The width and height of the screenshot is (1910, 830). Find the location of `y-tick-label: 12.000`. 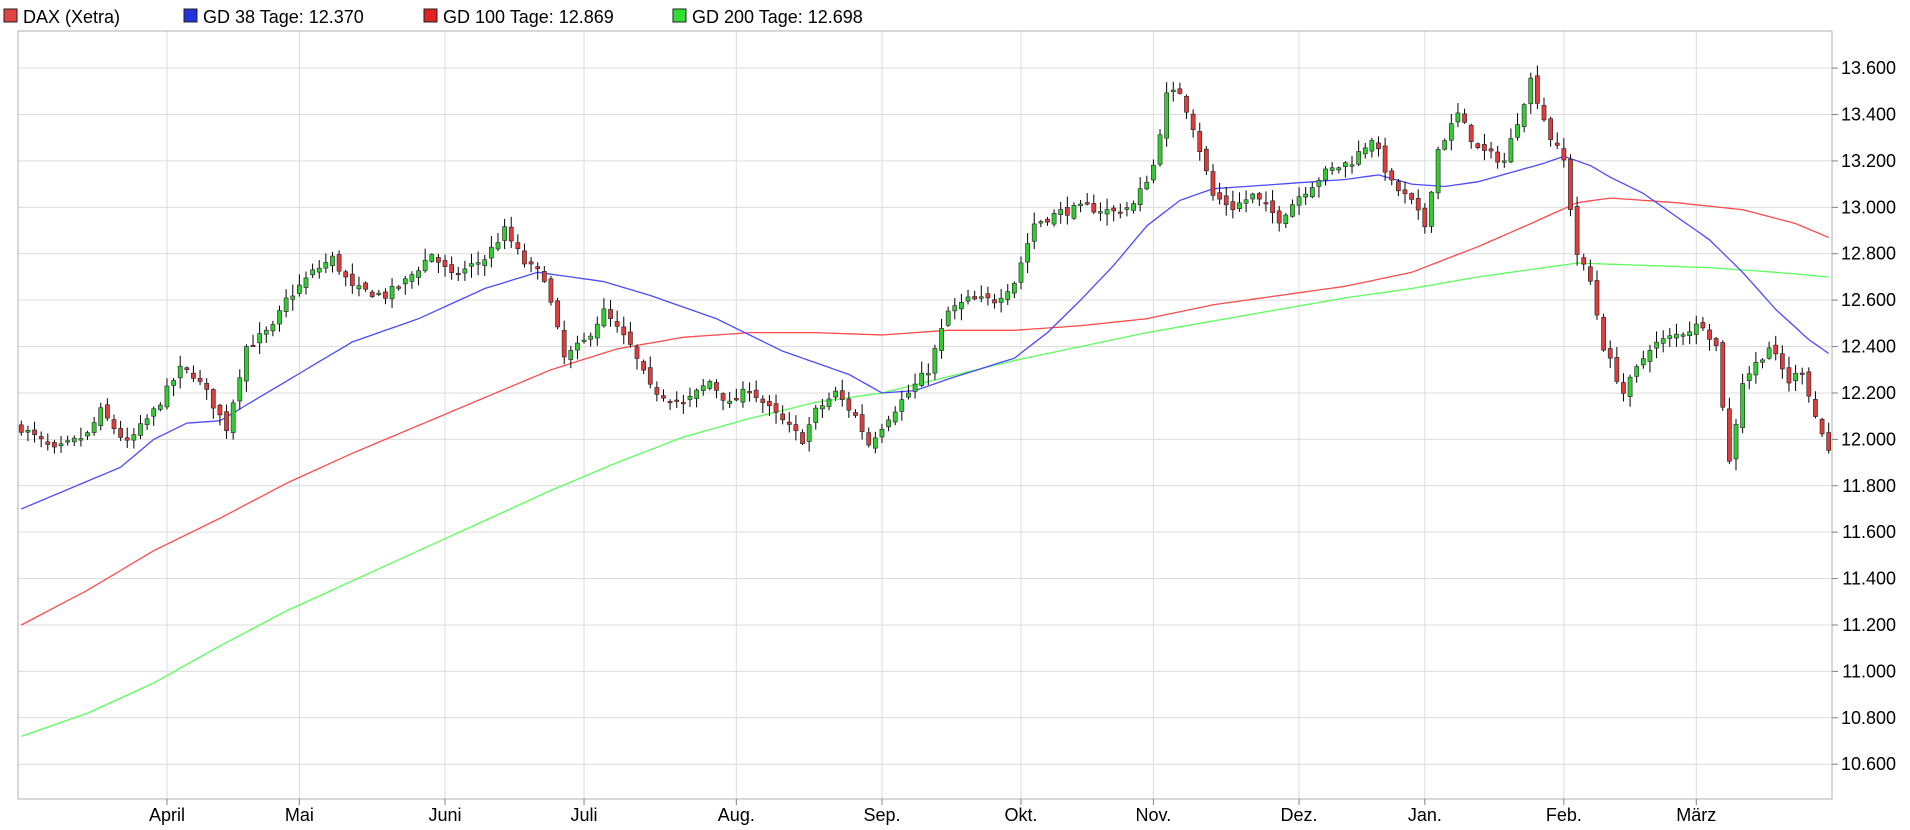

y-tick-label: 12.000 is located at coordinates (1868, 439).